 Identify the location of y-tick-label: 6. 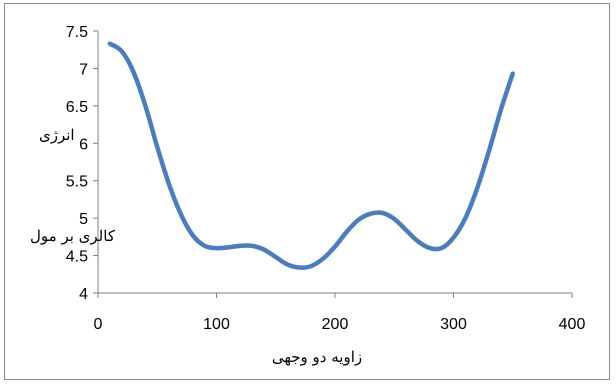
(83, 144).